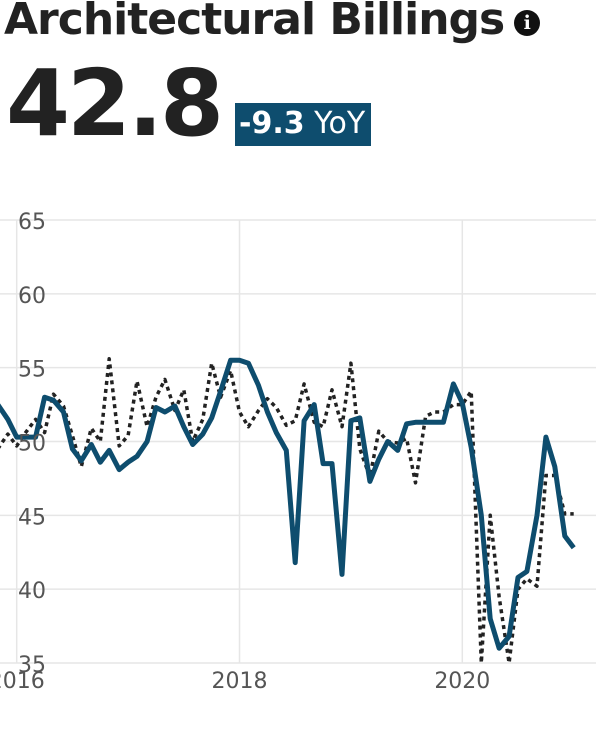 This screenshot has height=732, width=596. I want to click on page-title: Architectural Billings, so click(254, 22).